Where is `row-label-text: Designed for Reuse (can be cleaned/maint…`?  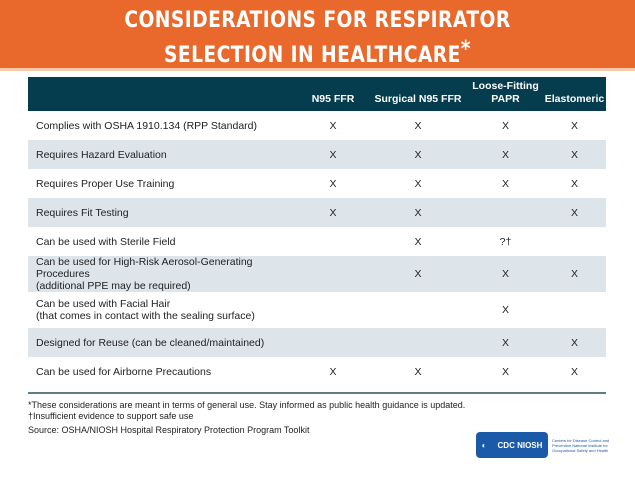 row-label-text: Designed for Reuse (can be cleaned/maint… is located at coordinates (150, 342).